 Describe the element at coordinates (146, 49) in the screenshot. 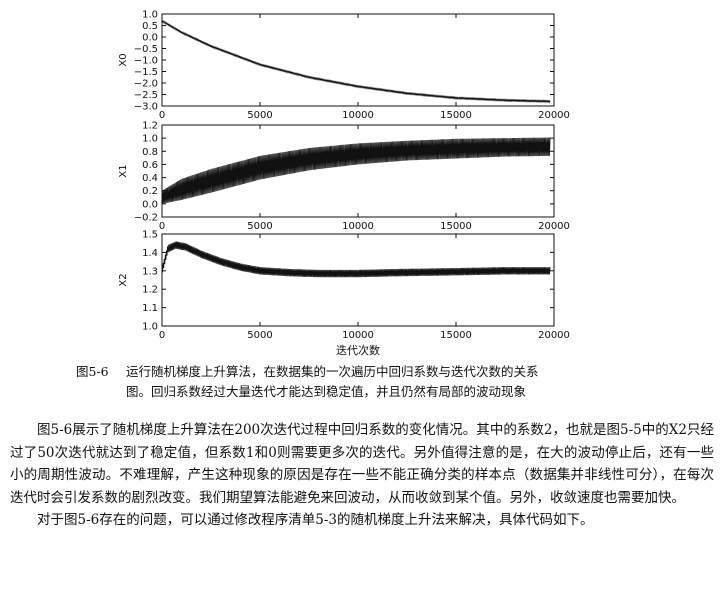

I see `y-tick-label: −0.5` at that location.